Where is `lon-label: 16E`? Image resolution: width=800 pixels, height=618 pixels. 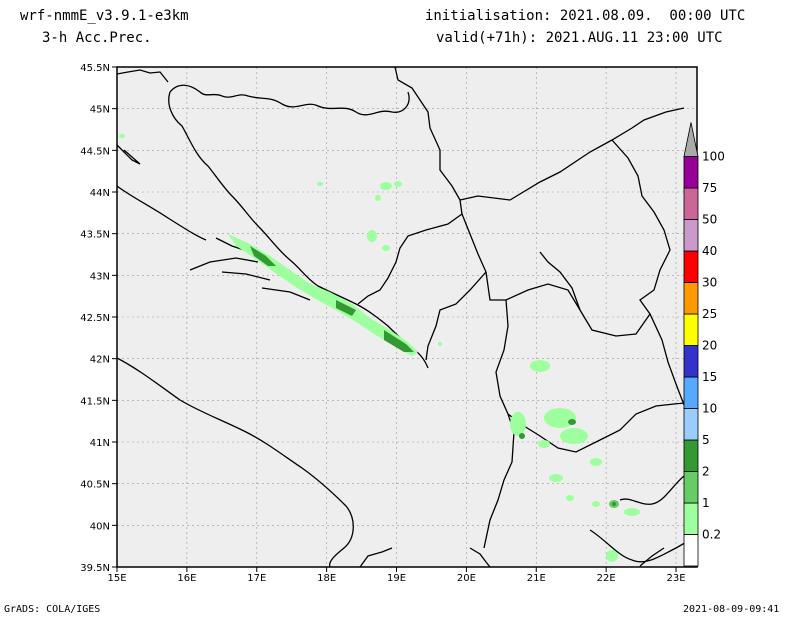 lon-label: 16E is located at coordinates (186, 578).